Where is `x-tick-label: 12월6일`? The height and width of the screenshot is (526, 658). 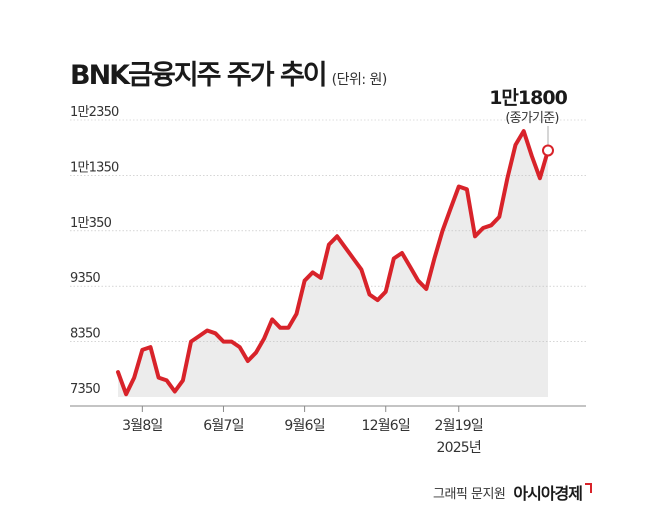 x-tick-label: 12월6일 is located at coordinates (385, 426).